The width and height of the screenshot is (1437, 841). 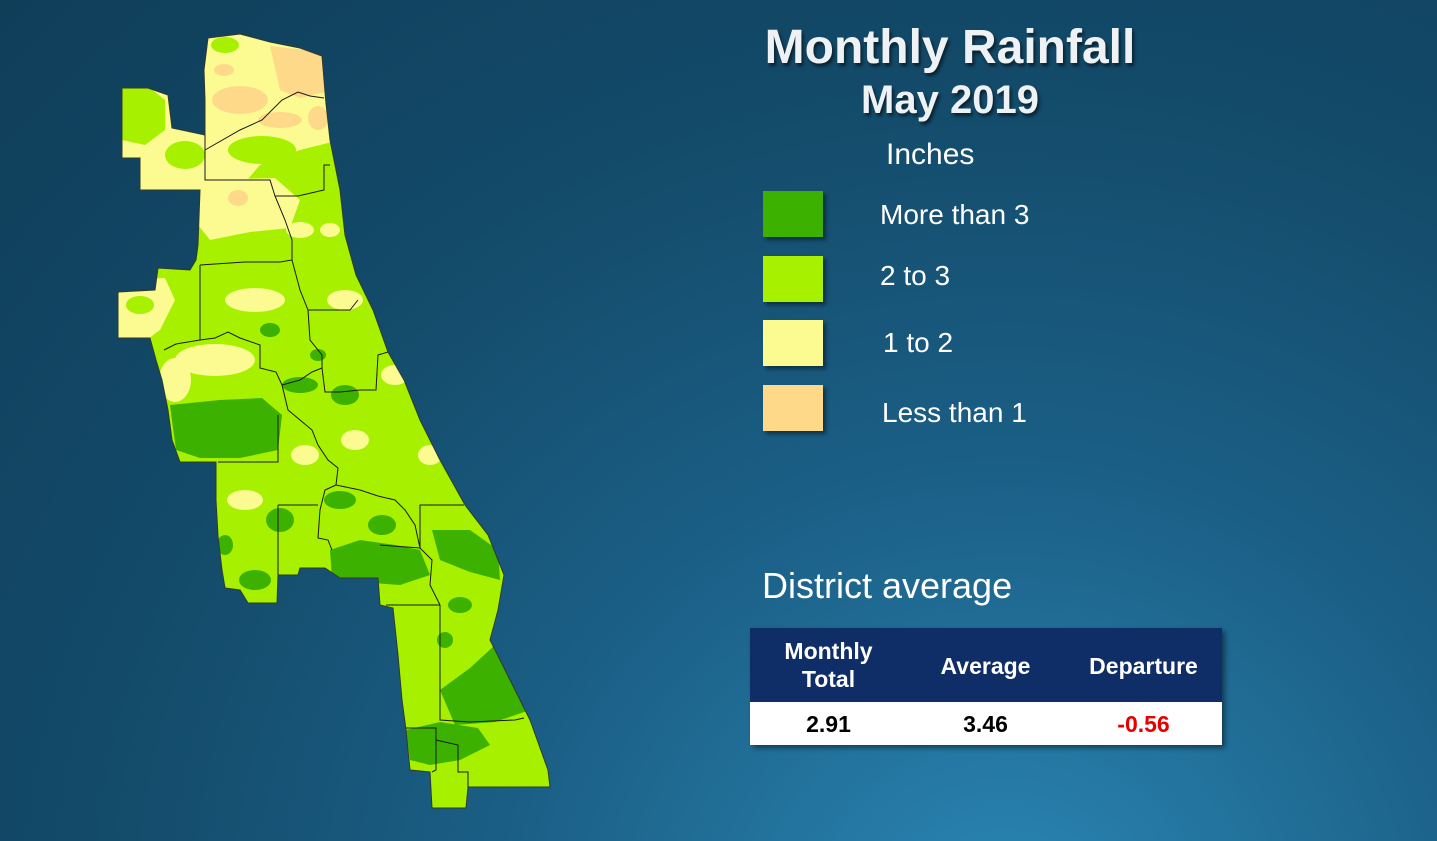 I want to click on legend-item-less-than-1: Less than 1, so click(x=973, y=409).